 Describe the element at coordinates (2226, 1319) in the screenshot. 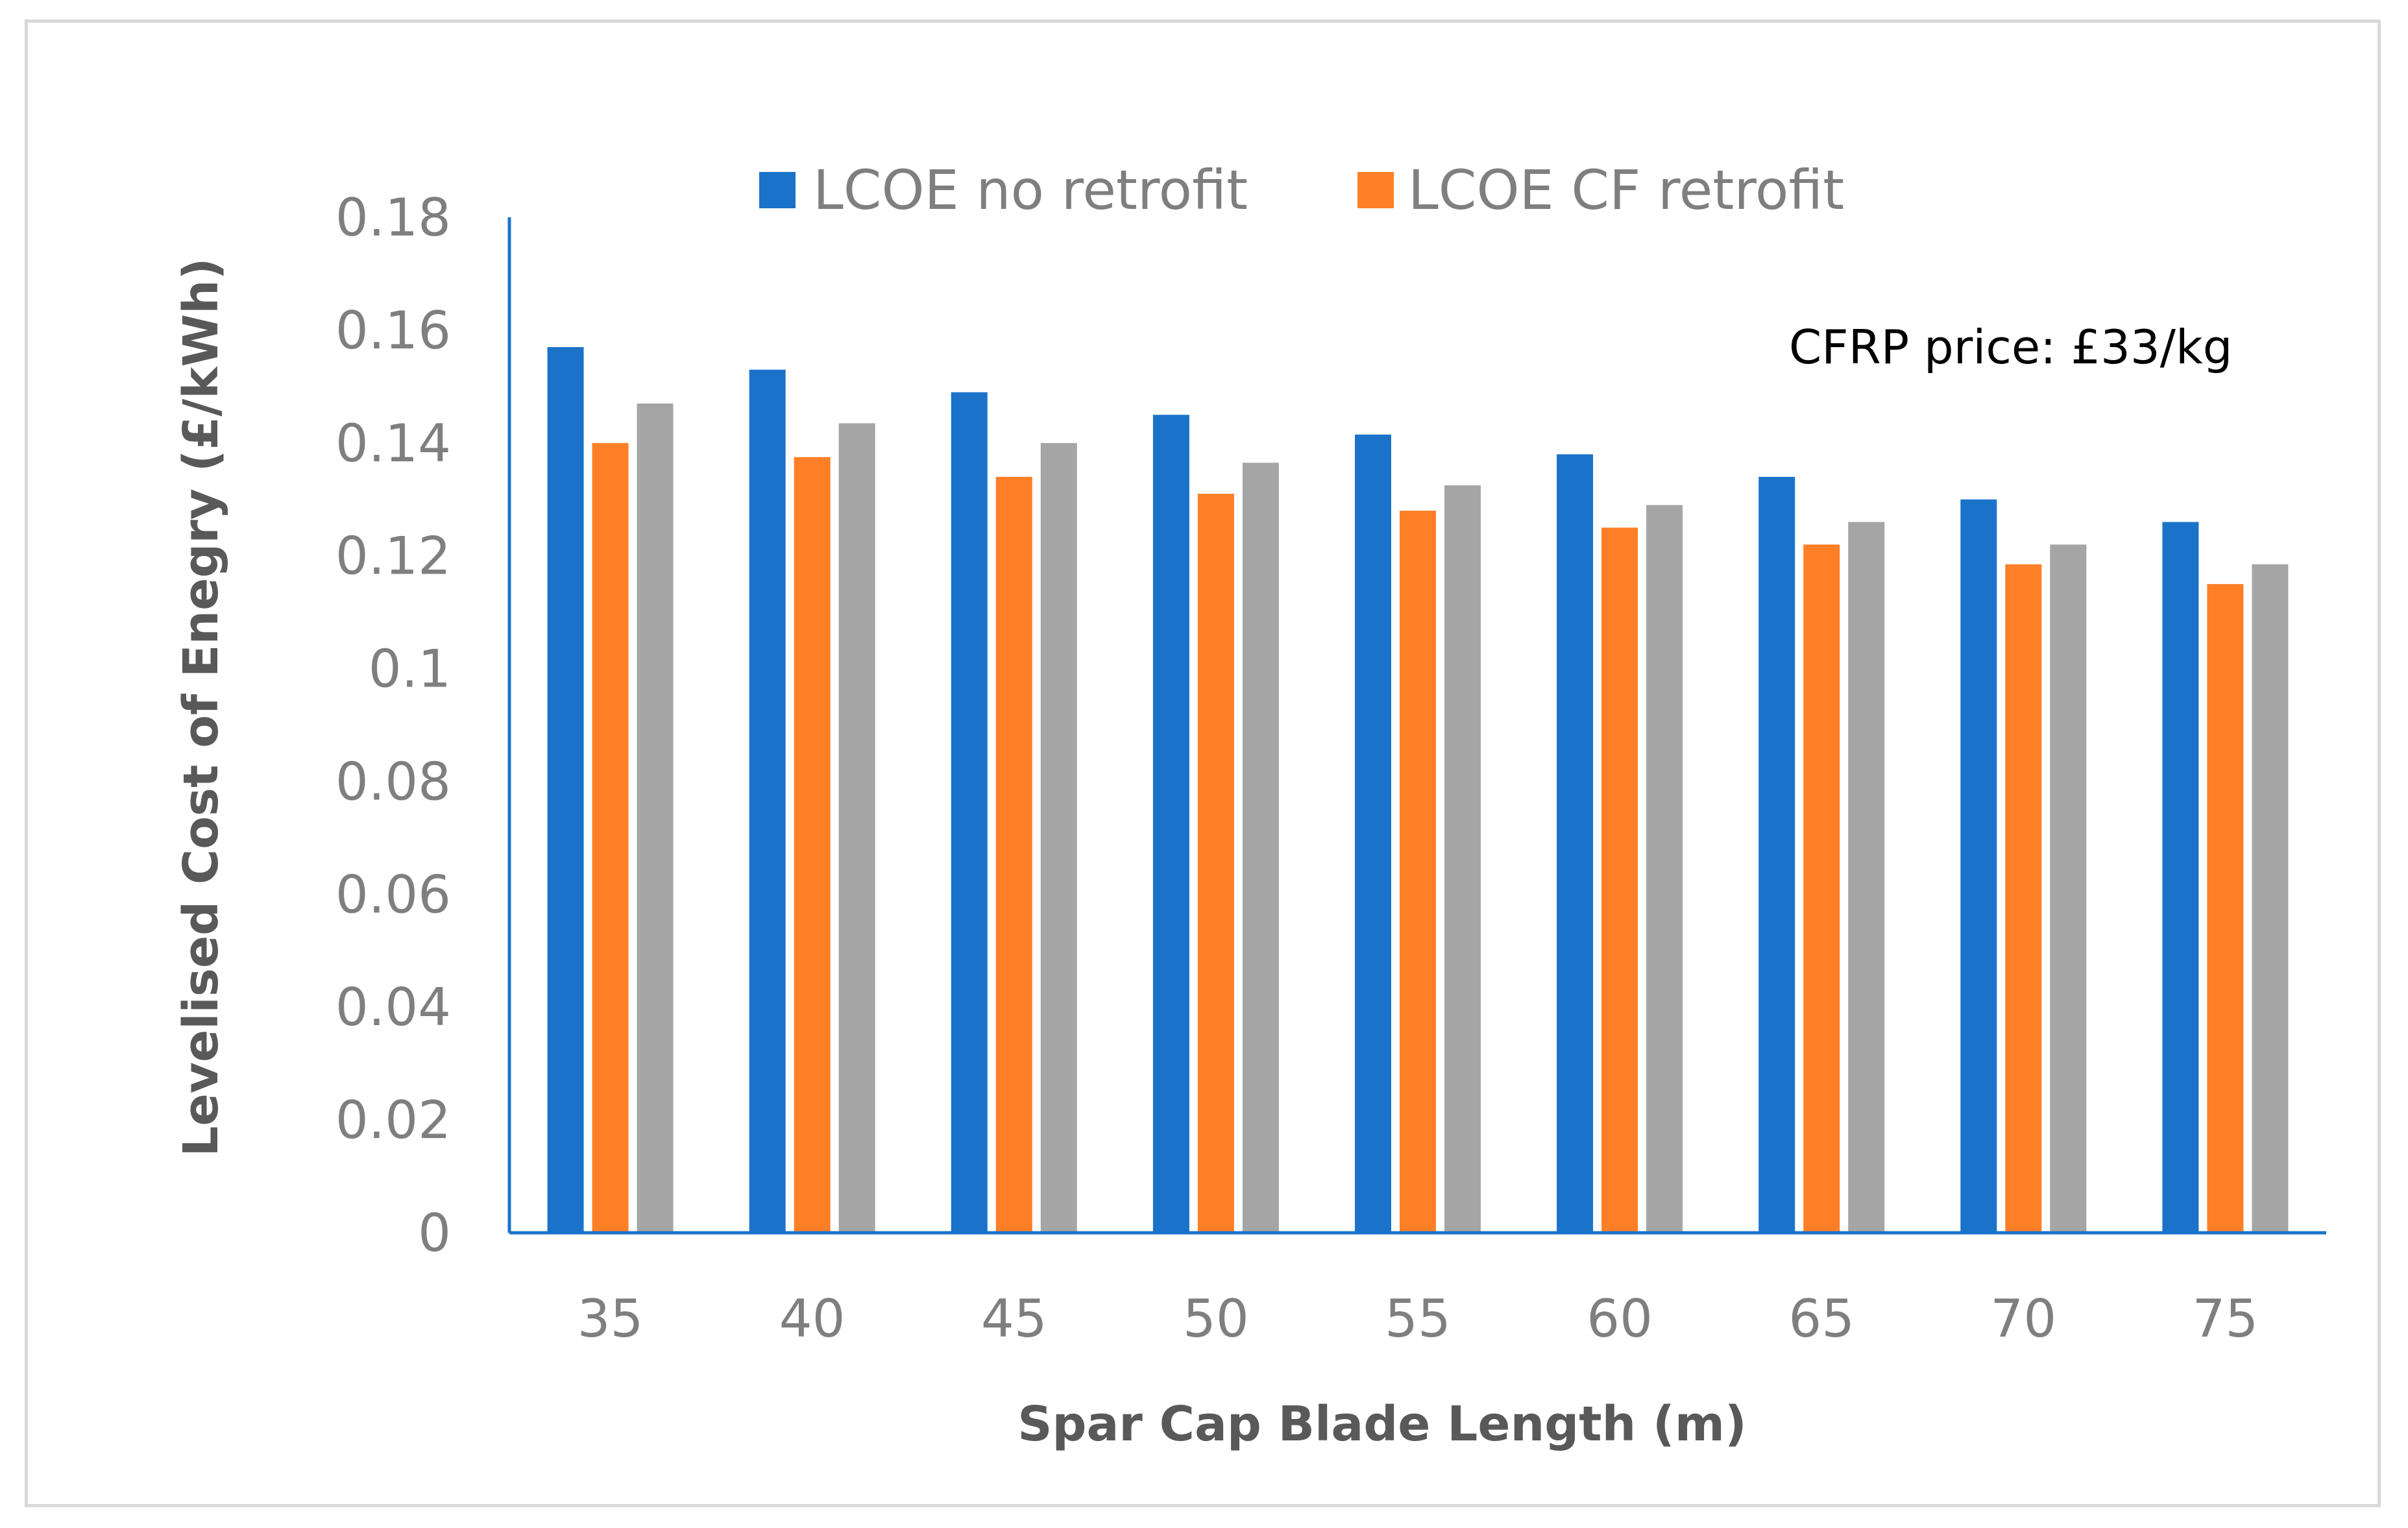

I see `x-tick-label: 75` at that location.